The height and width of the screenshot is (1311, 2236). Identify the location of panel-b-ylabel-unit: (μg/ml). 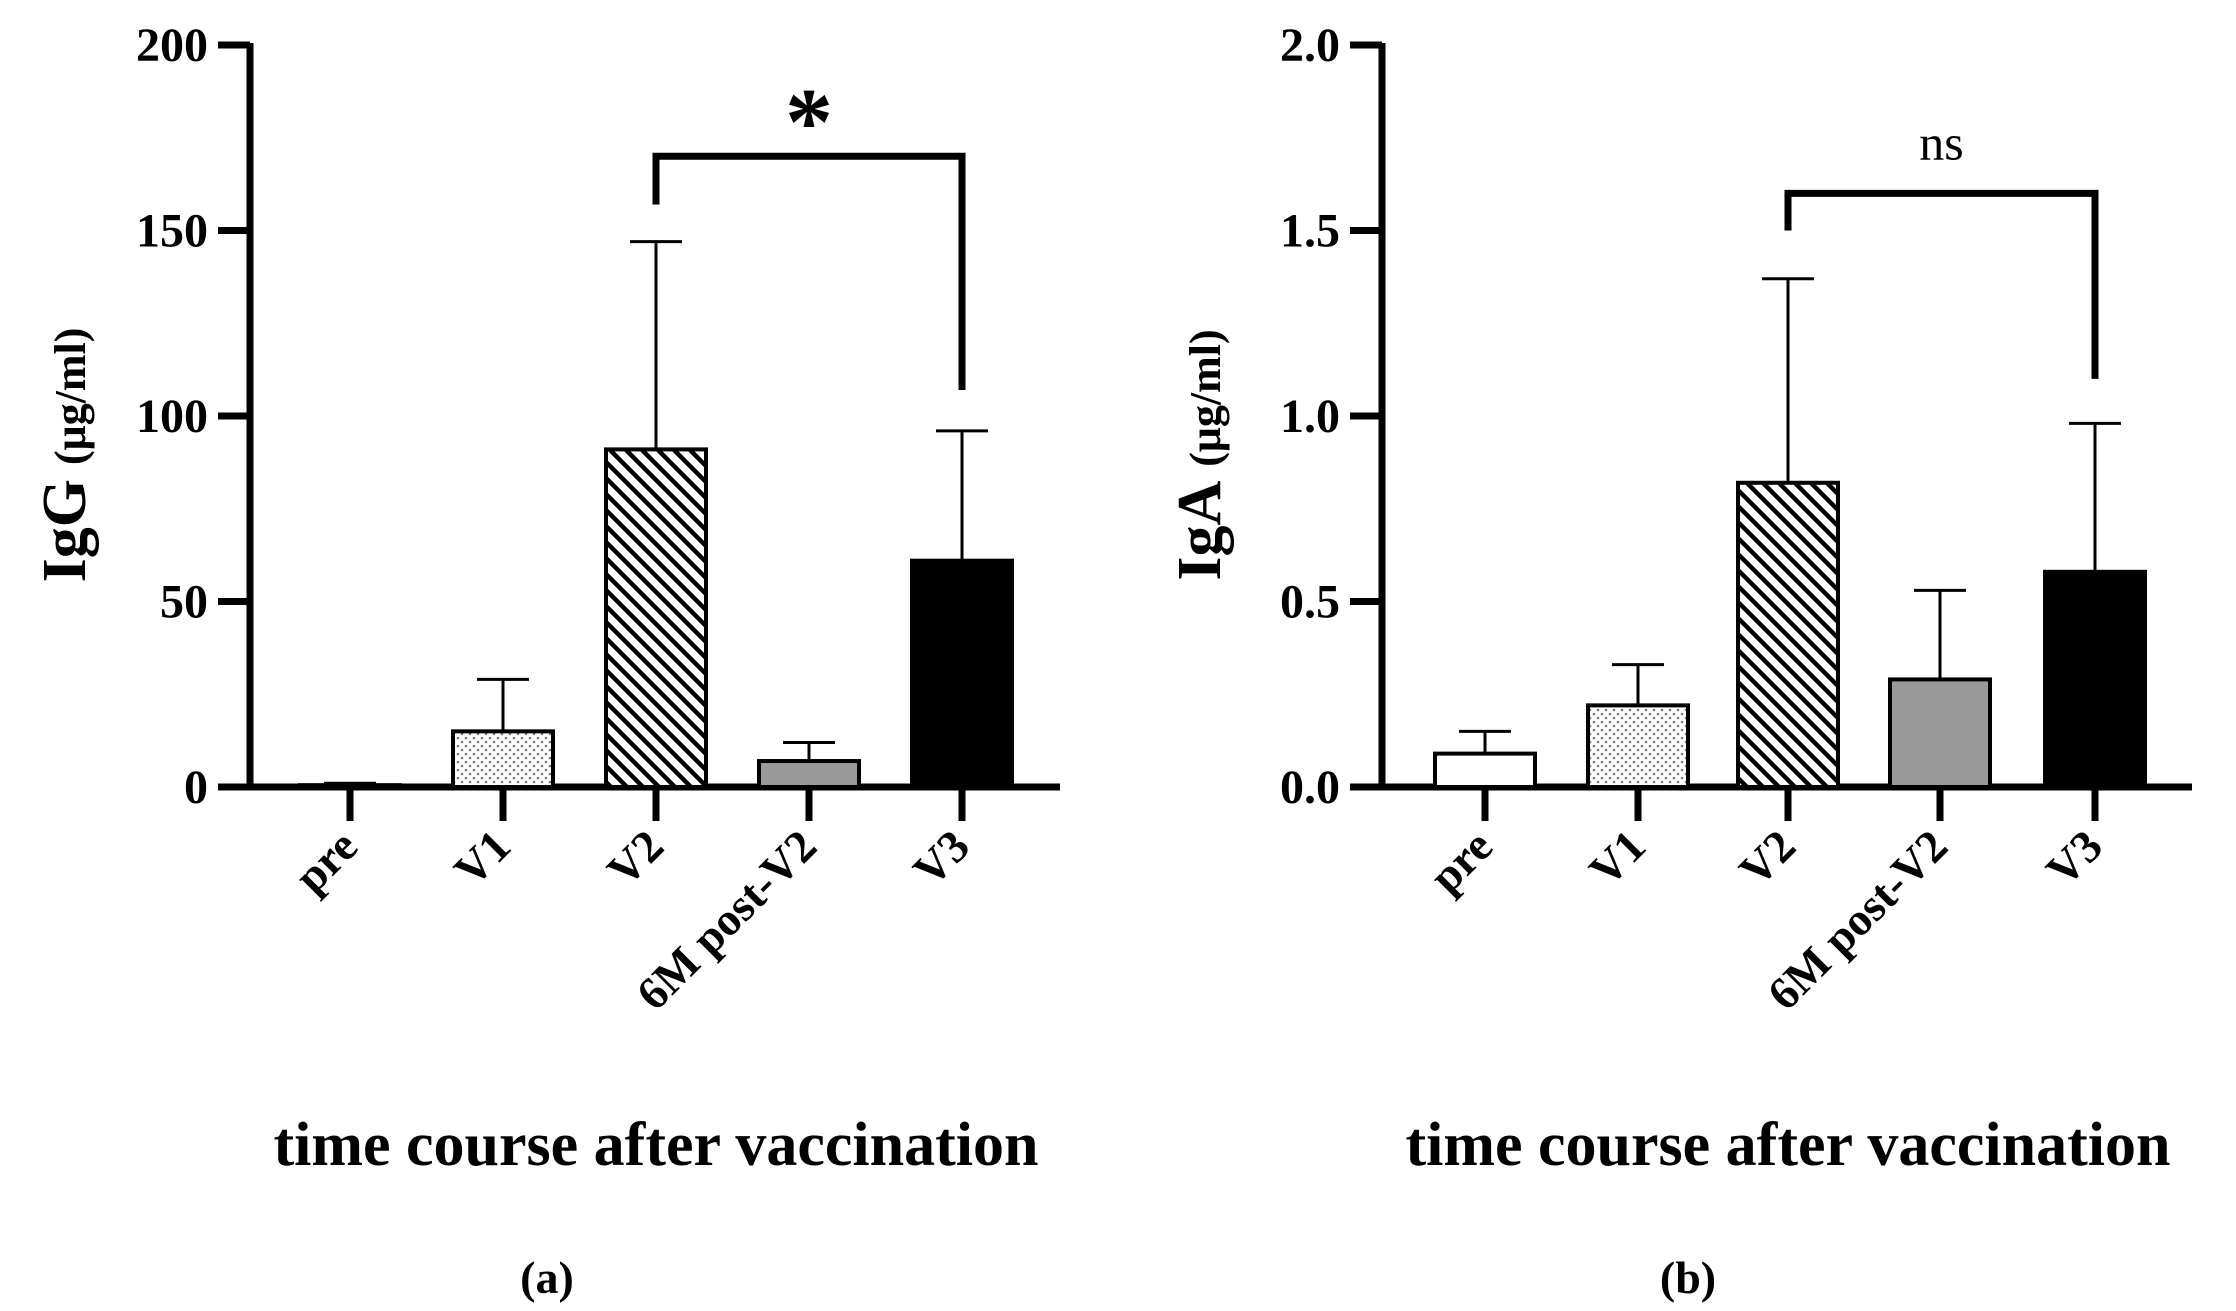
(1205, 397).